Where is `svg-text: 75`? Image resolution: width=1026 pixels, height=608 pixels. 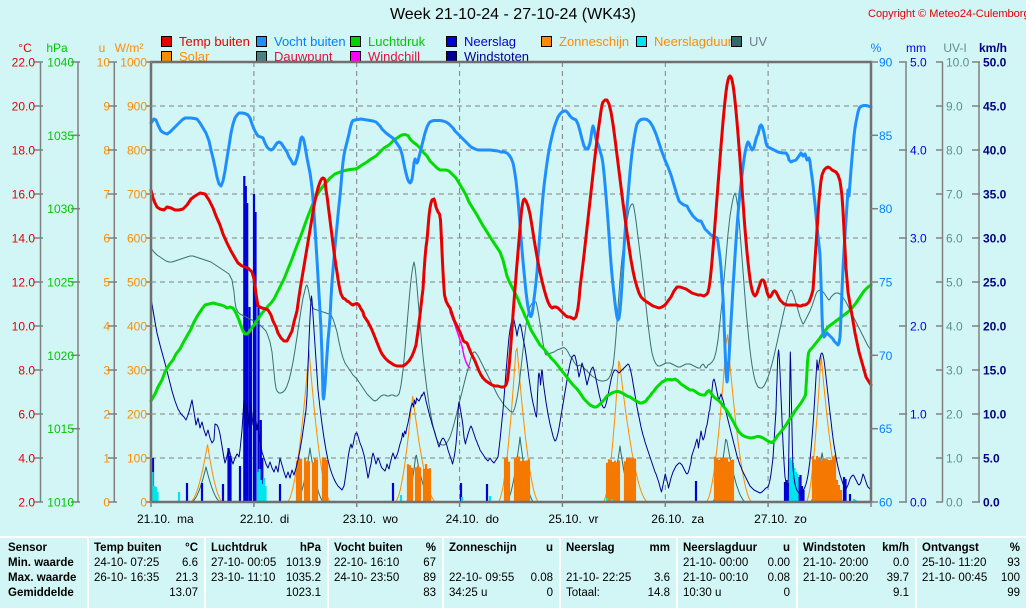 svg-text: 75 is located at coordinates (886, 283).